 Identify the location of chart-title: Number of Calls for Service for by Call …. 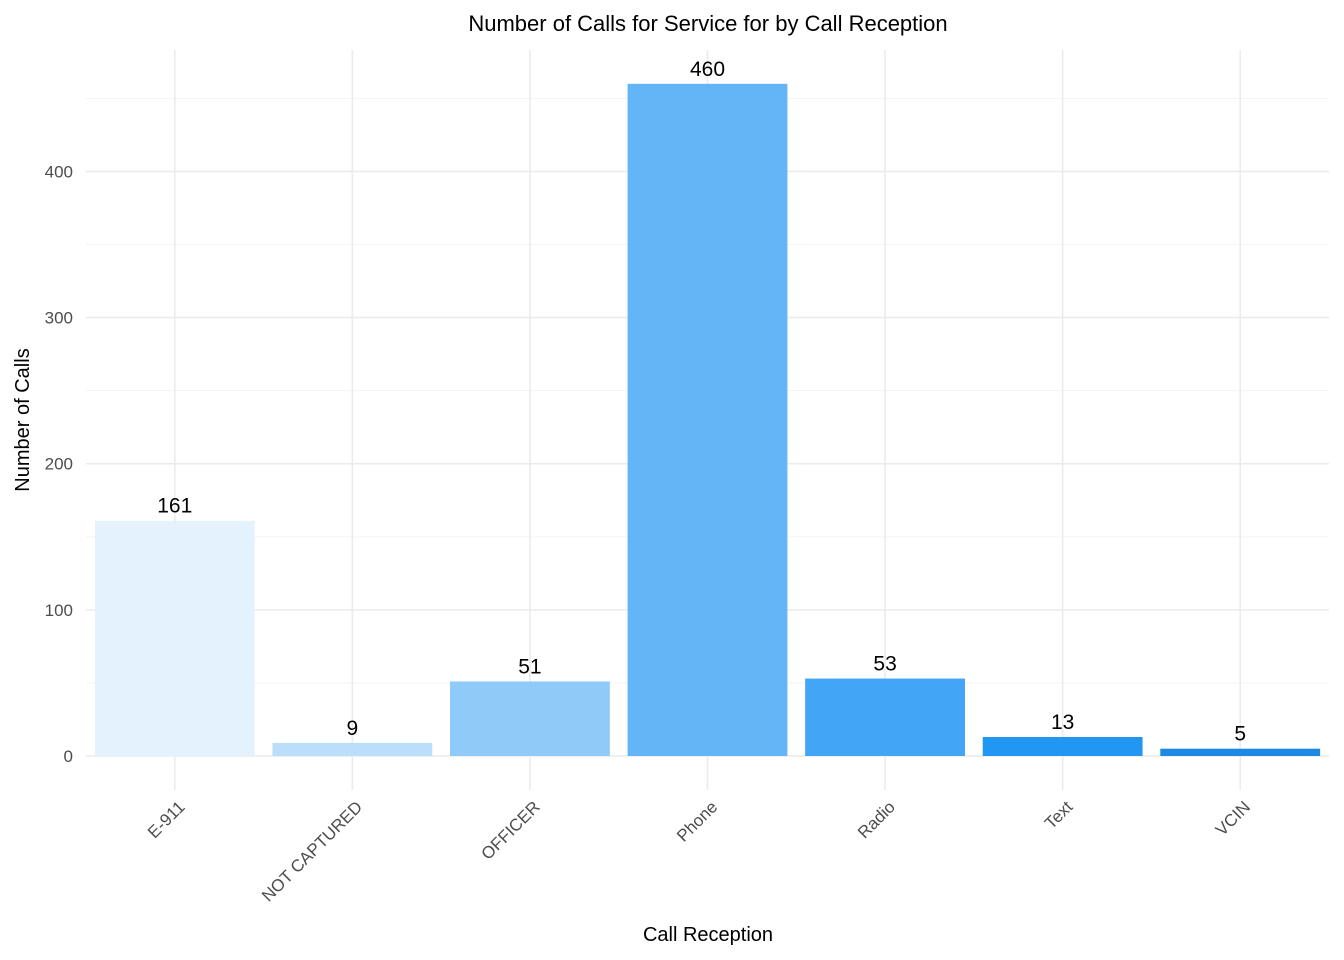
(707, 23).